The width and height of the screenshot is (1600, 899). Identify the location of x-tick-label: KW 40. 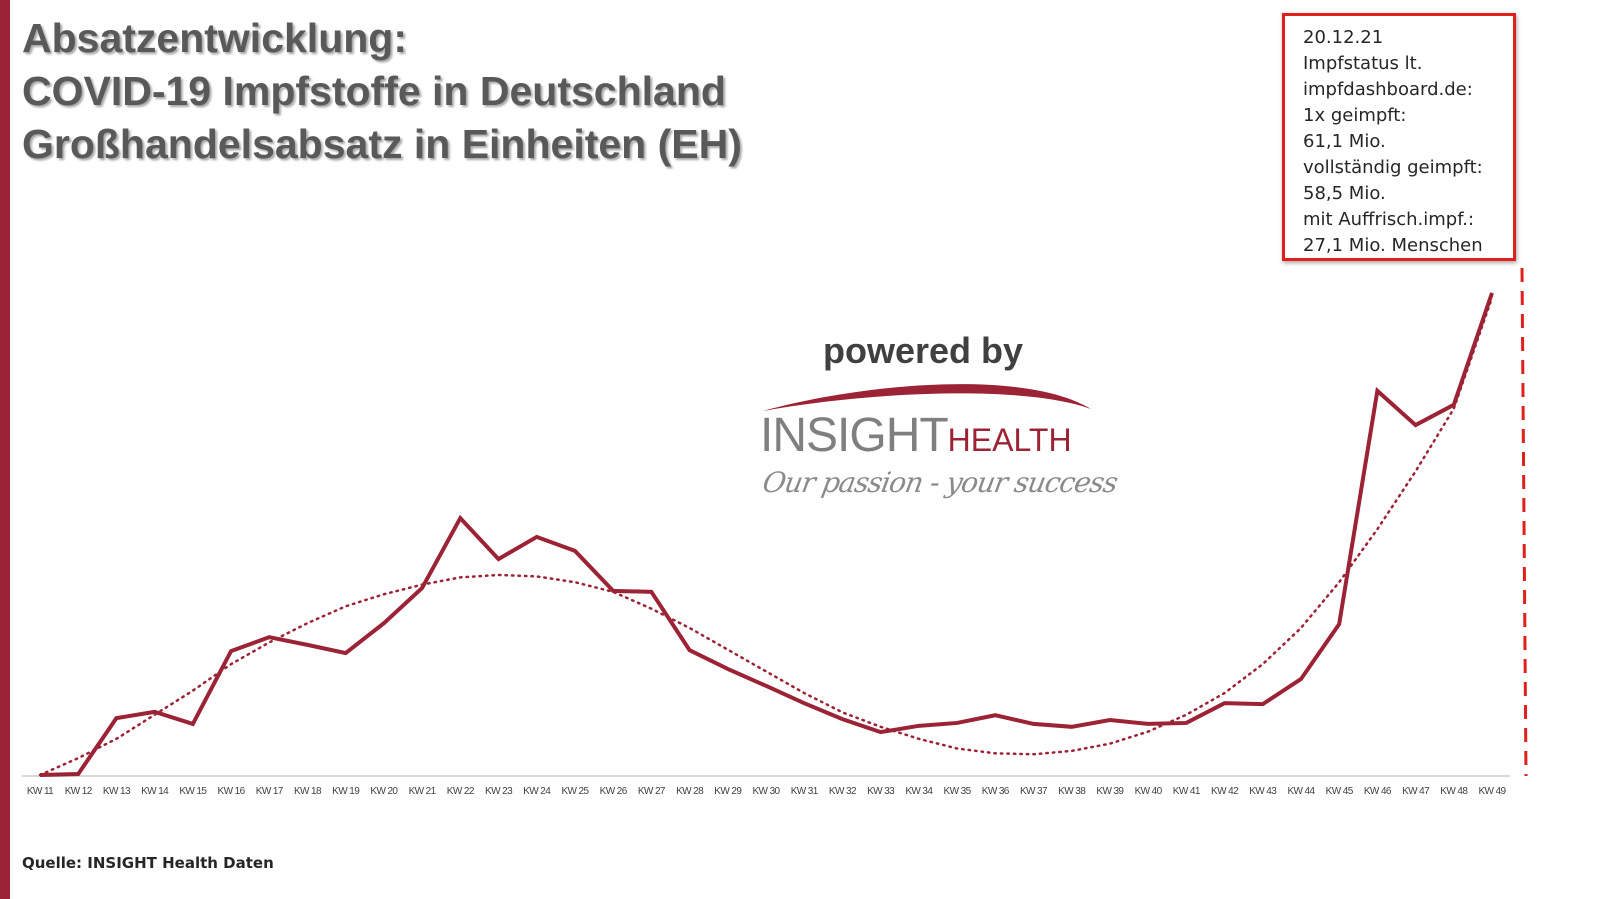
(1149, 791).